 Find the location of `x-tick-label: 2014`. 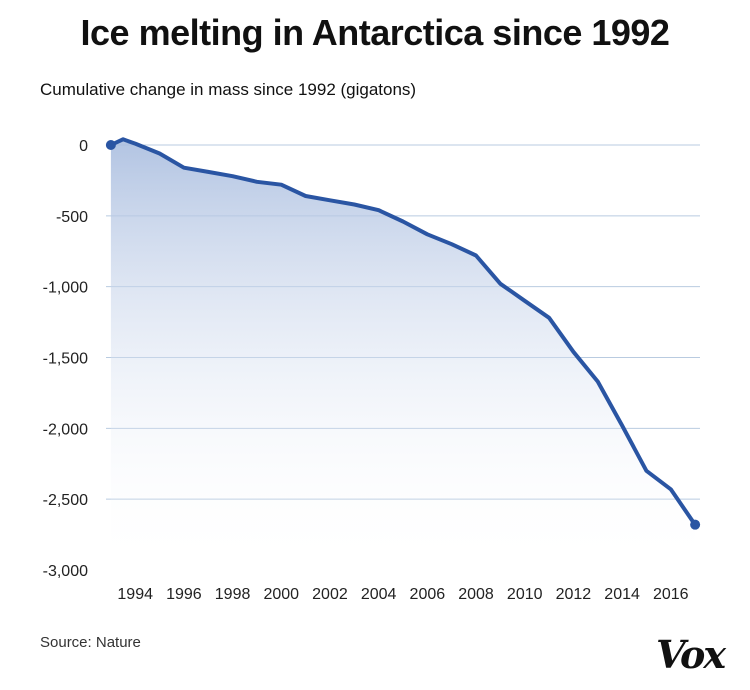

x-tick-label: 2014 is located at coordinates (622, 594).